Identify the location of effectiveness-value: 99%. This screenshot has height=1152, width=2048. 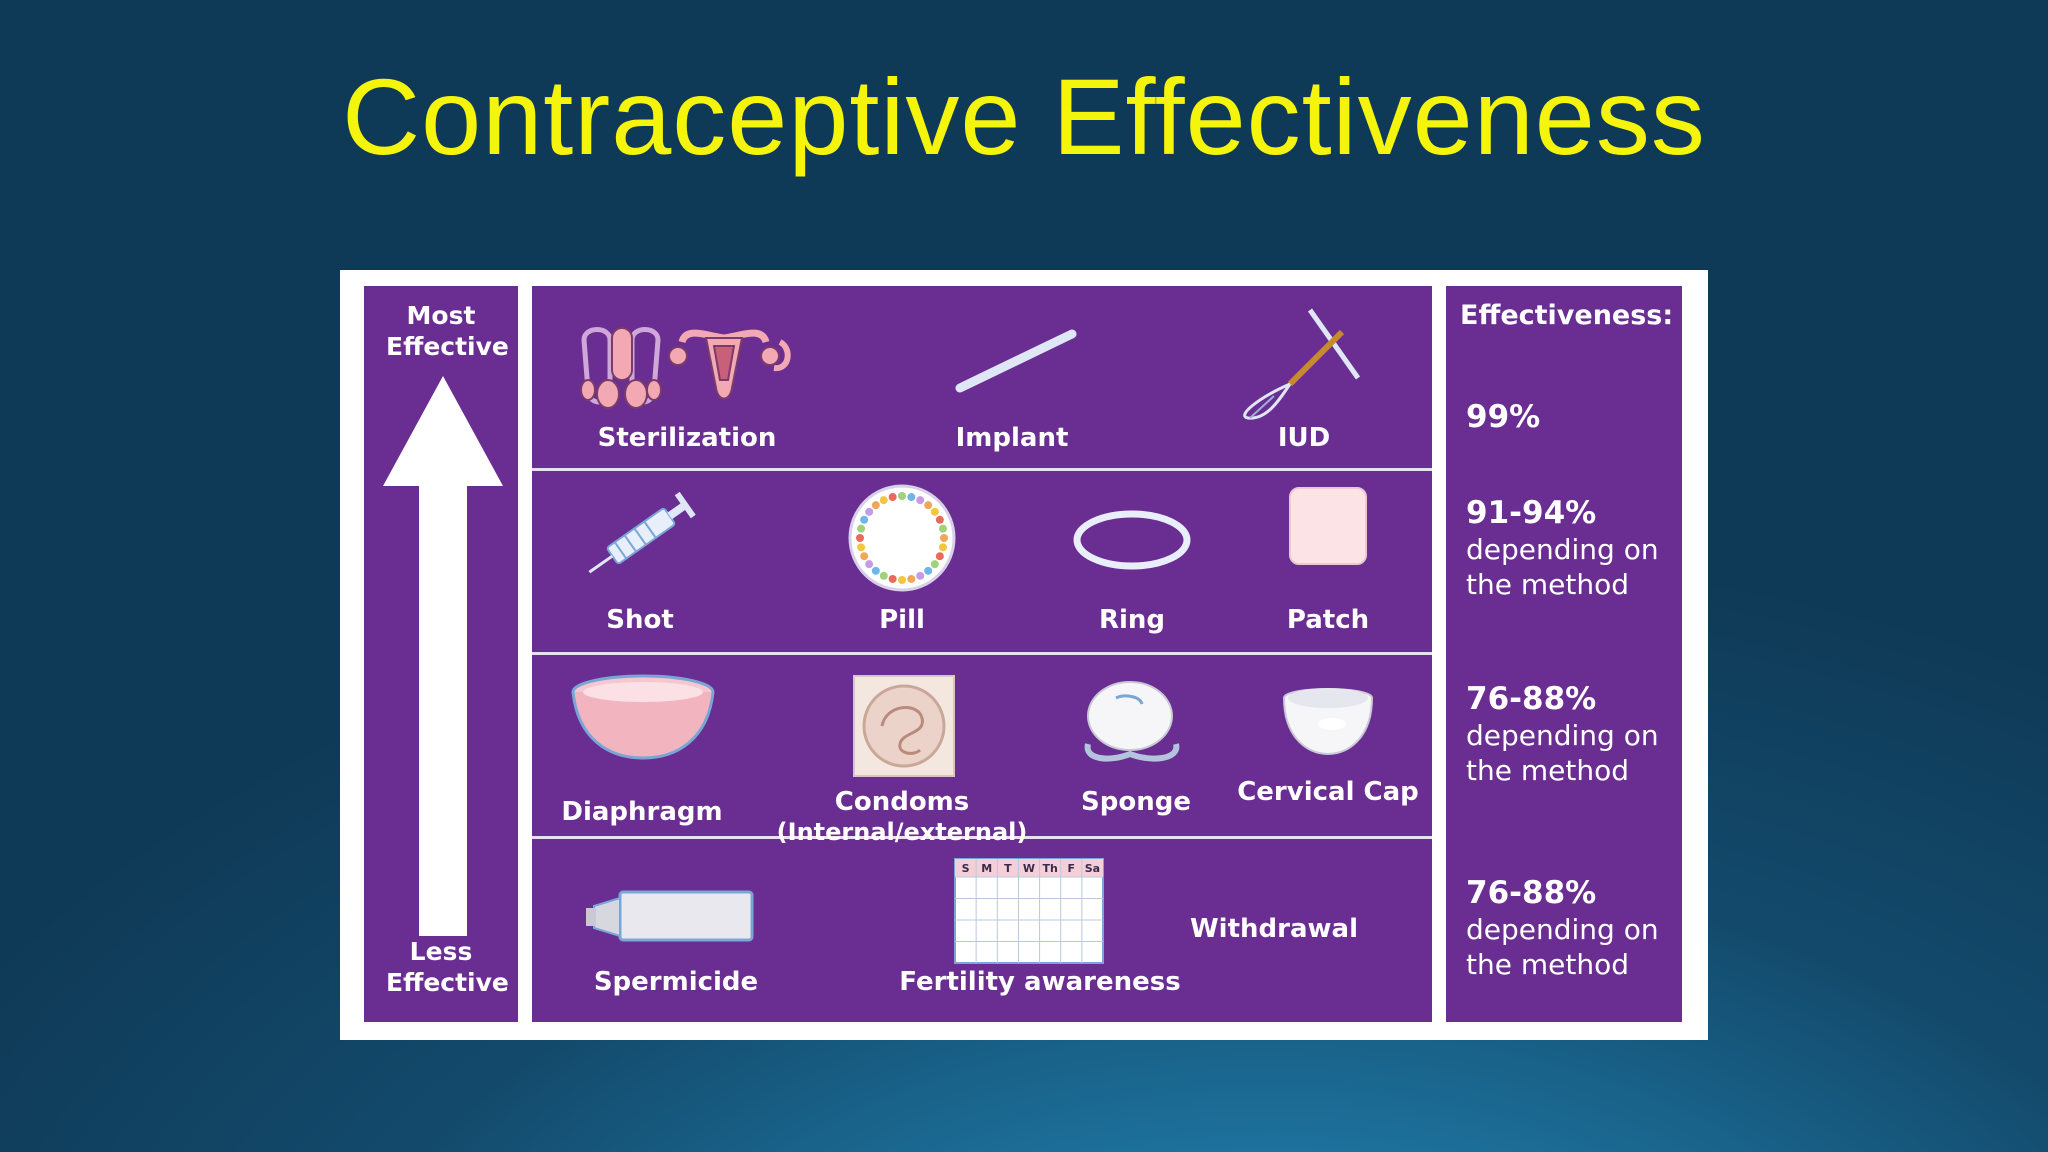
(1503, 417).